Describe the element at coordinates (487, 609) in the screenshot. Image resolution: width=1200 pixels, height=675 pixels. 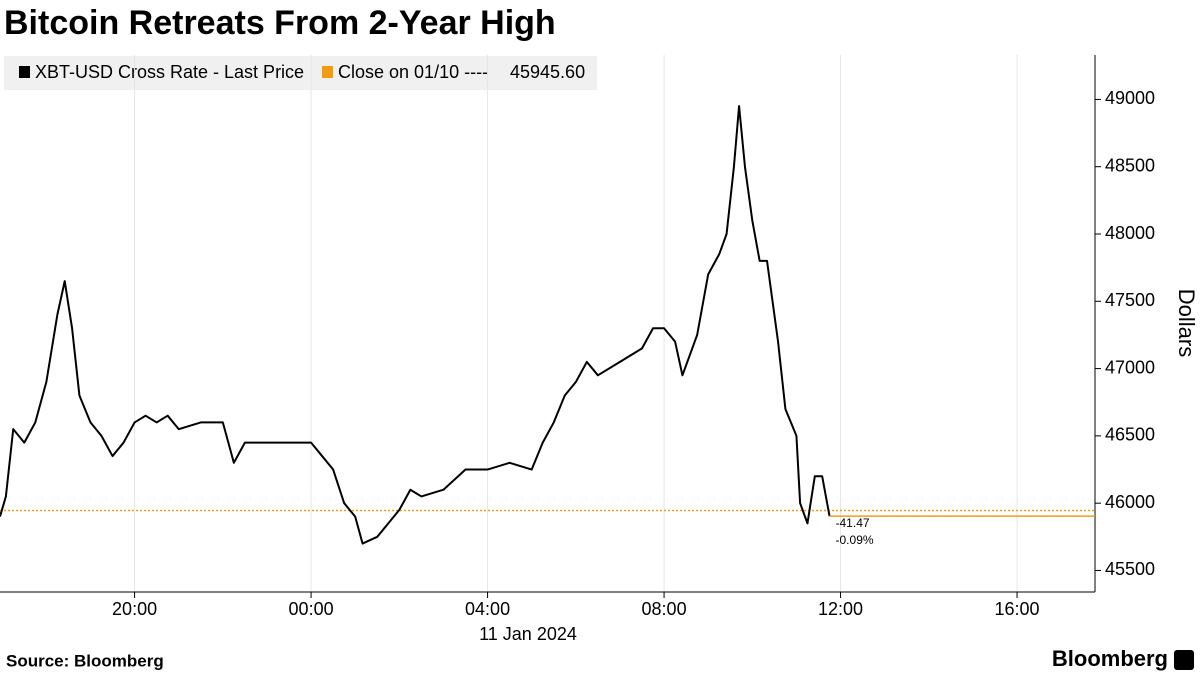
I see `x-tick-label: 04:00` at that location.